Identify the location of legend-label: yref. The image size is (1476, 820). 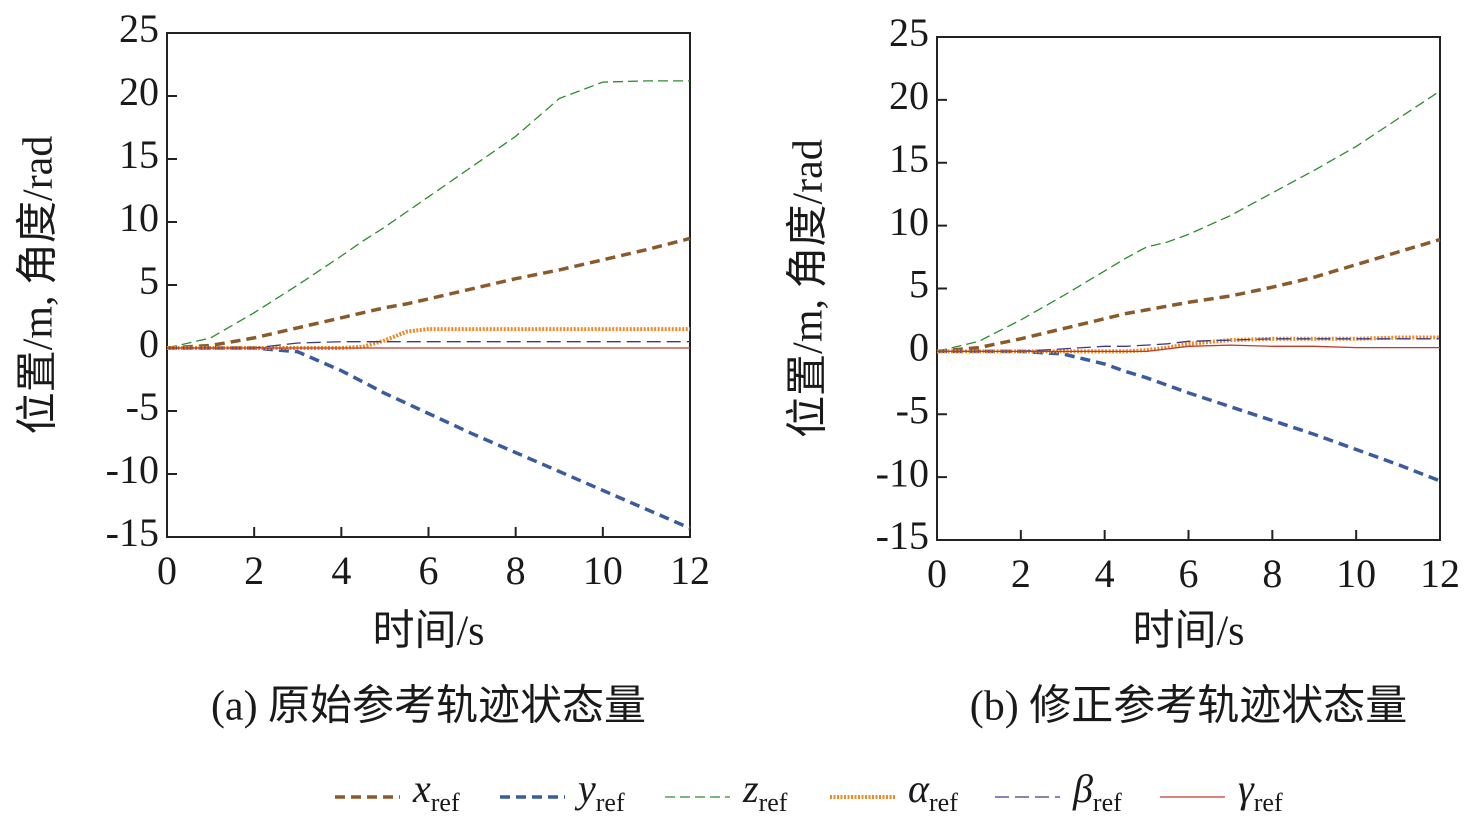
(599, 791).